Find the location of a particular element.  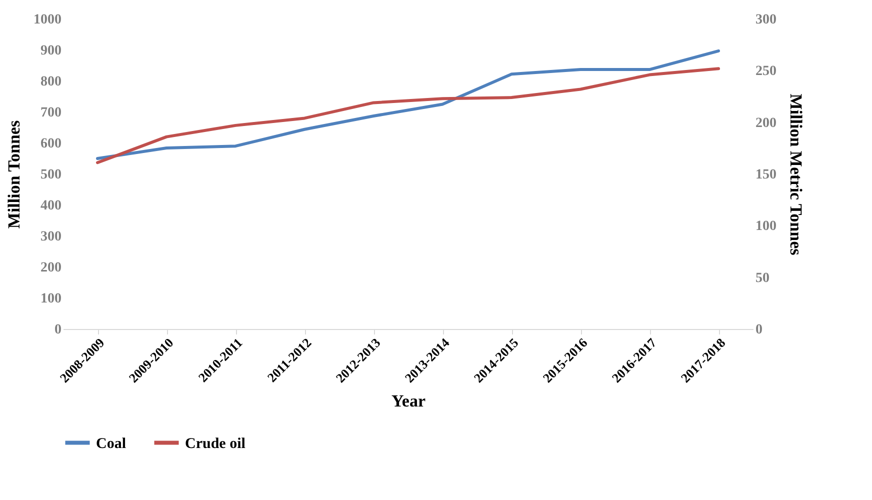

y2-tick-label: 200 is located at coordinates (766, 123).